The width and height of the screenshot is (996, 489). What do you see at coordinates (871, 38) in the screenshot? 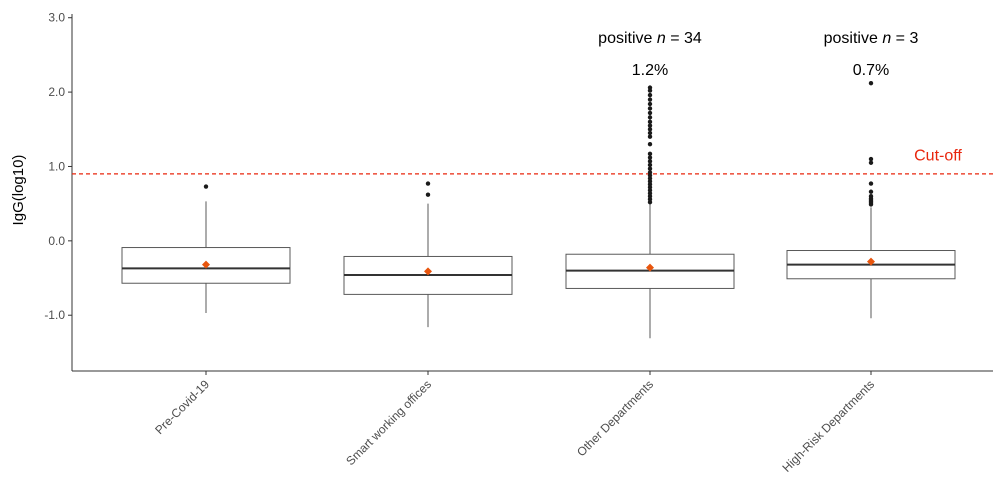
I see `positive-count-high-risk-departments: positive n = 3` at bounding box center [871, 38].